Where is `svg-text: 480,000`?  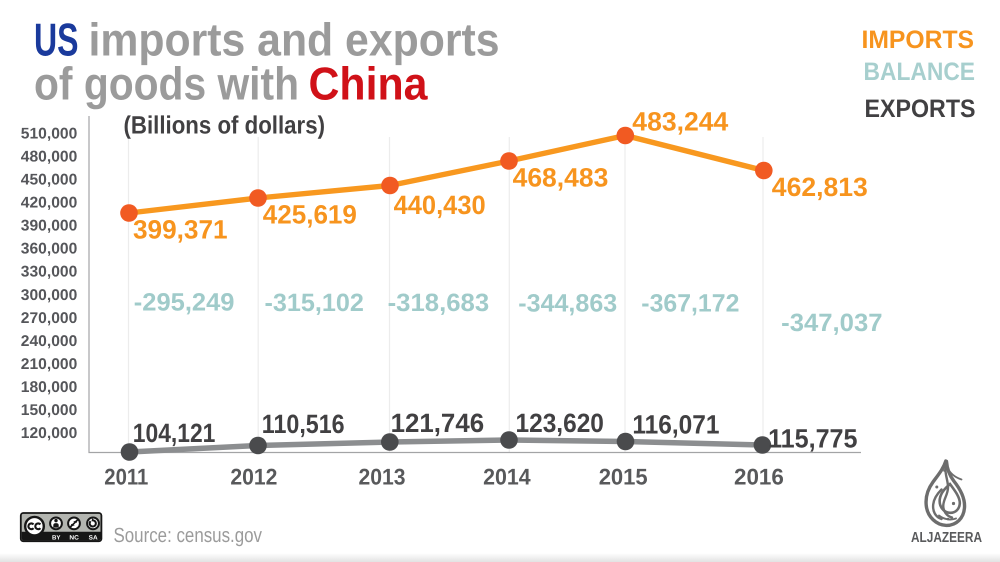
svg-text: 480,000 is located at coordinates (49, 156).